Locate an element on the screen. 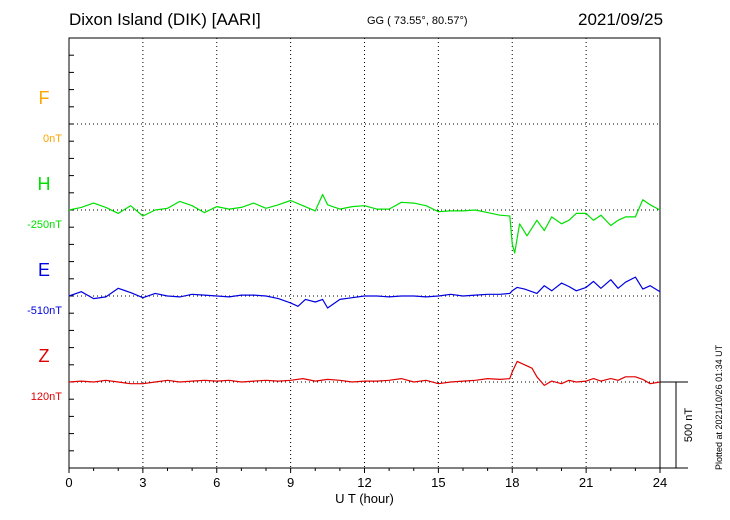 Image resolution: width=730 pixels, height=520 pixels. x-tick-label: 15 is located at coordinates (438, 482).